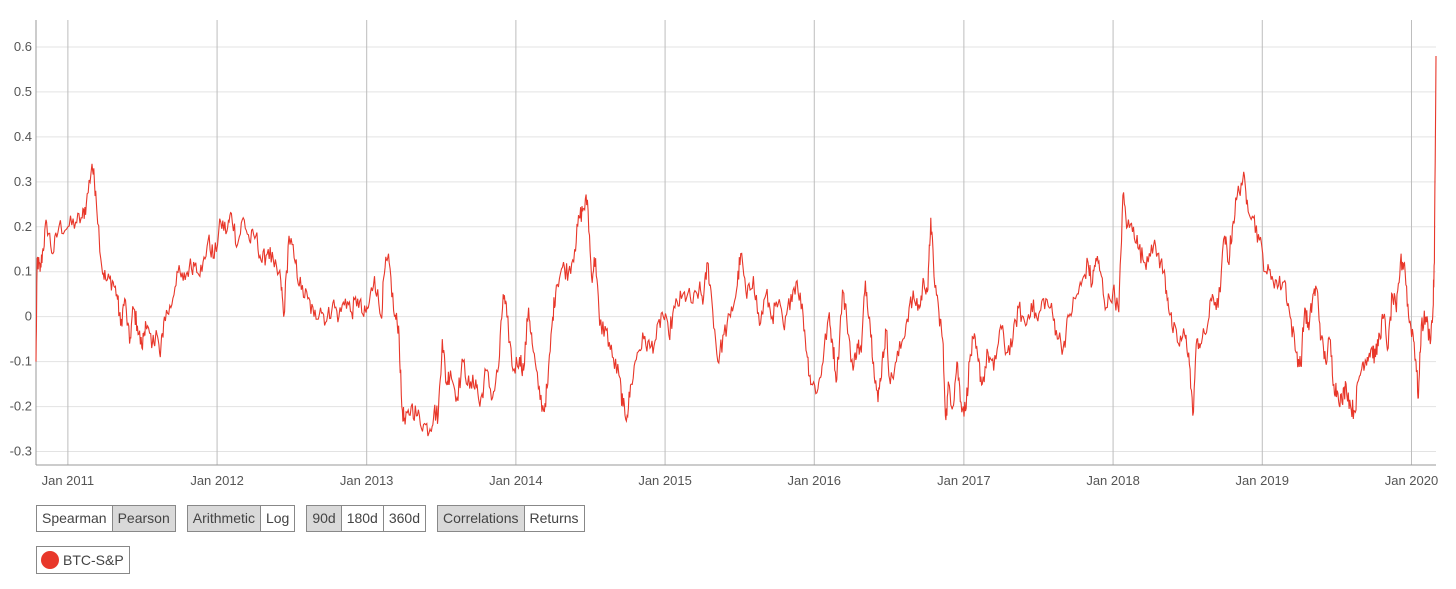 The image size is (1456, 589). I want to click on x-tick-label: Jan 2017, so click(964, 480).